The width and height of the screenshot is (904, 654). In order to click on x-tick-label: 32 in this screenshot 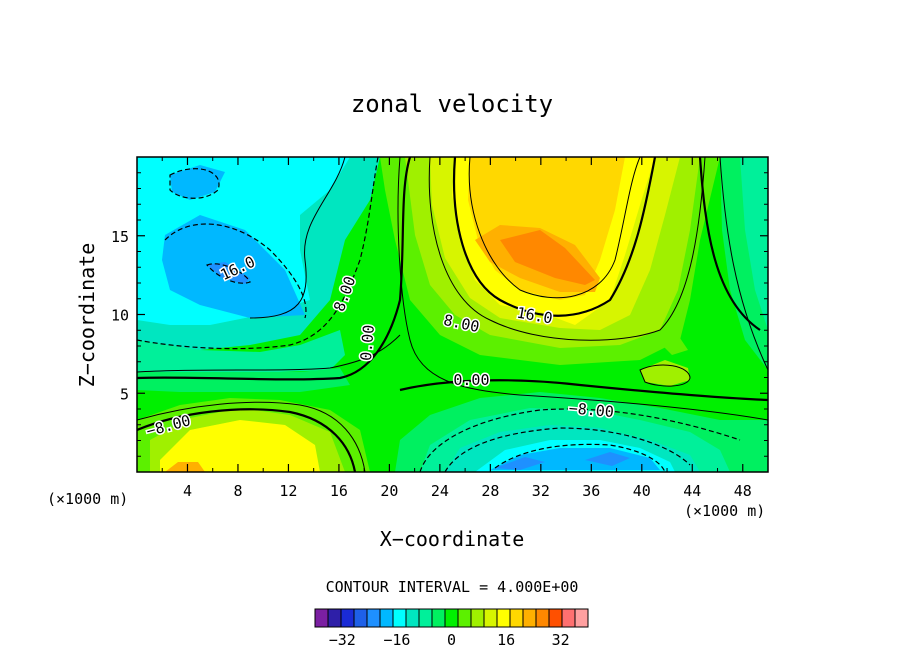, I will do `click(541, 491)`.